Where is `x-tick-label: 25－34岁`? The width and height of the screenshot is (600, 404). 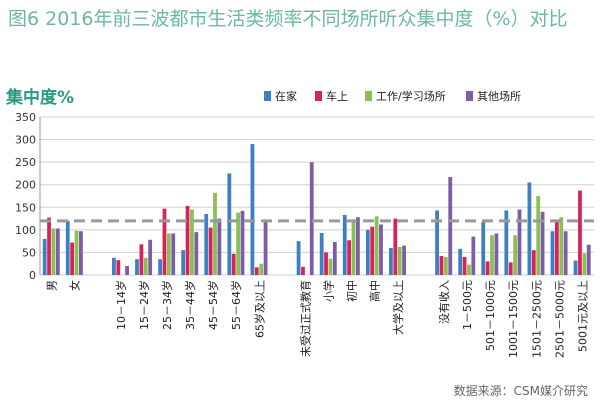 x-tick-label: 25－34岁 is located at coordinates (167, 305).